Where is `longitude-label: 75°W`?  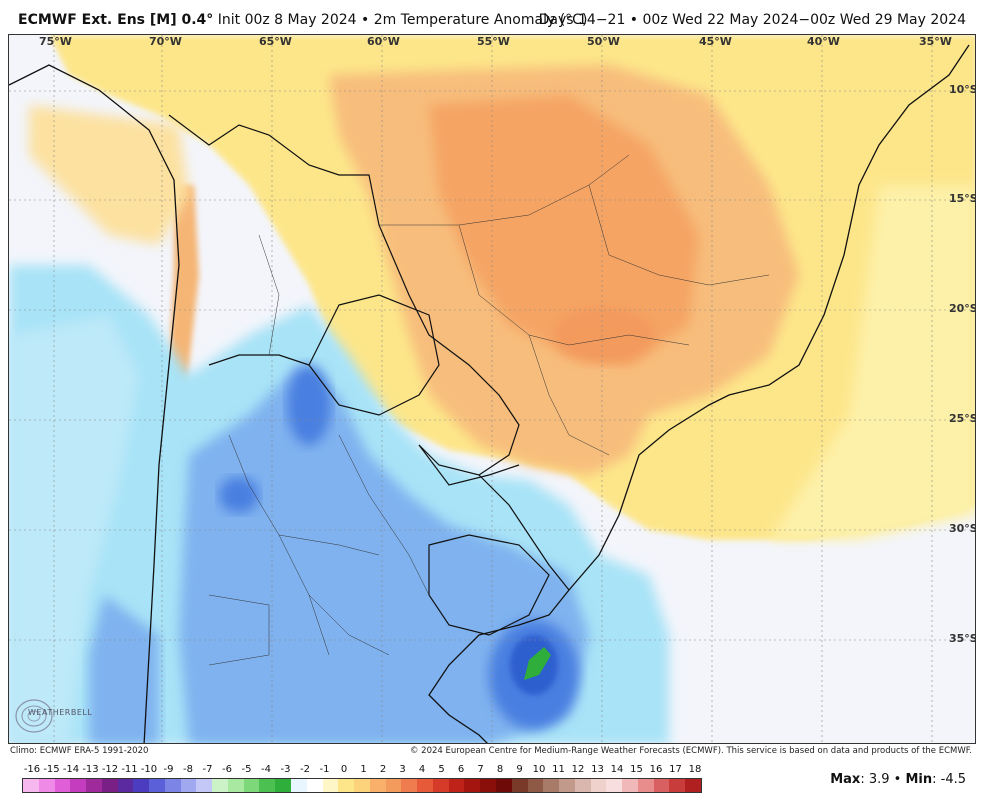
longitude-label: 75°W is located at coordinates (55, 41).